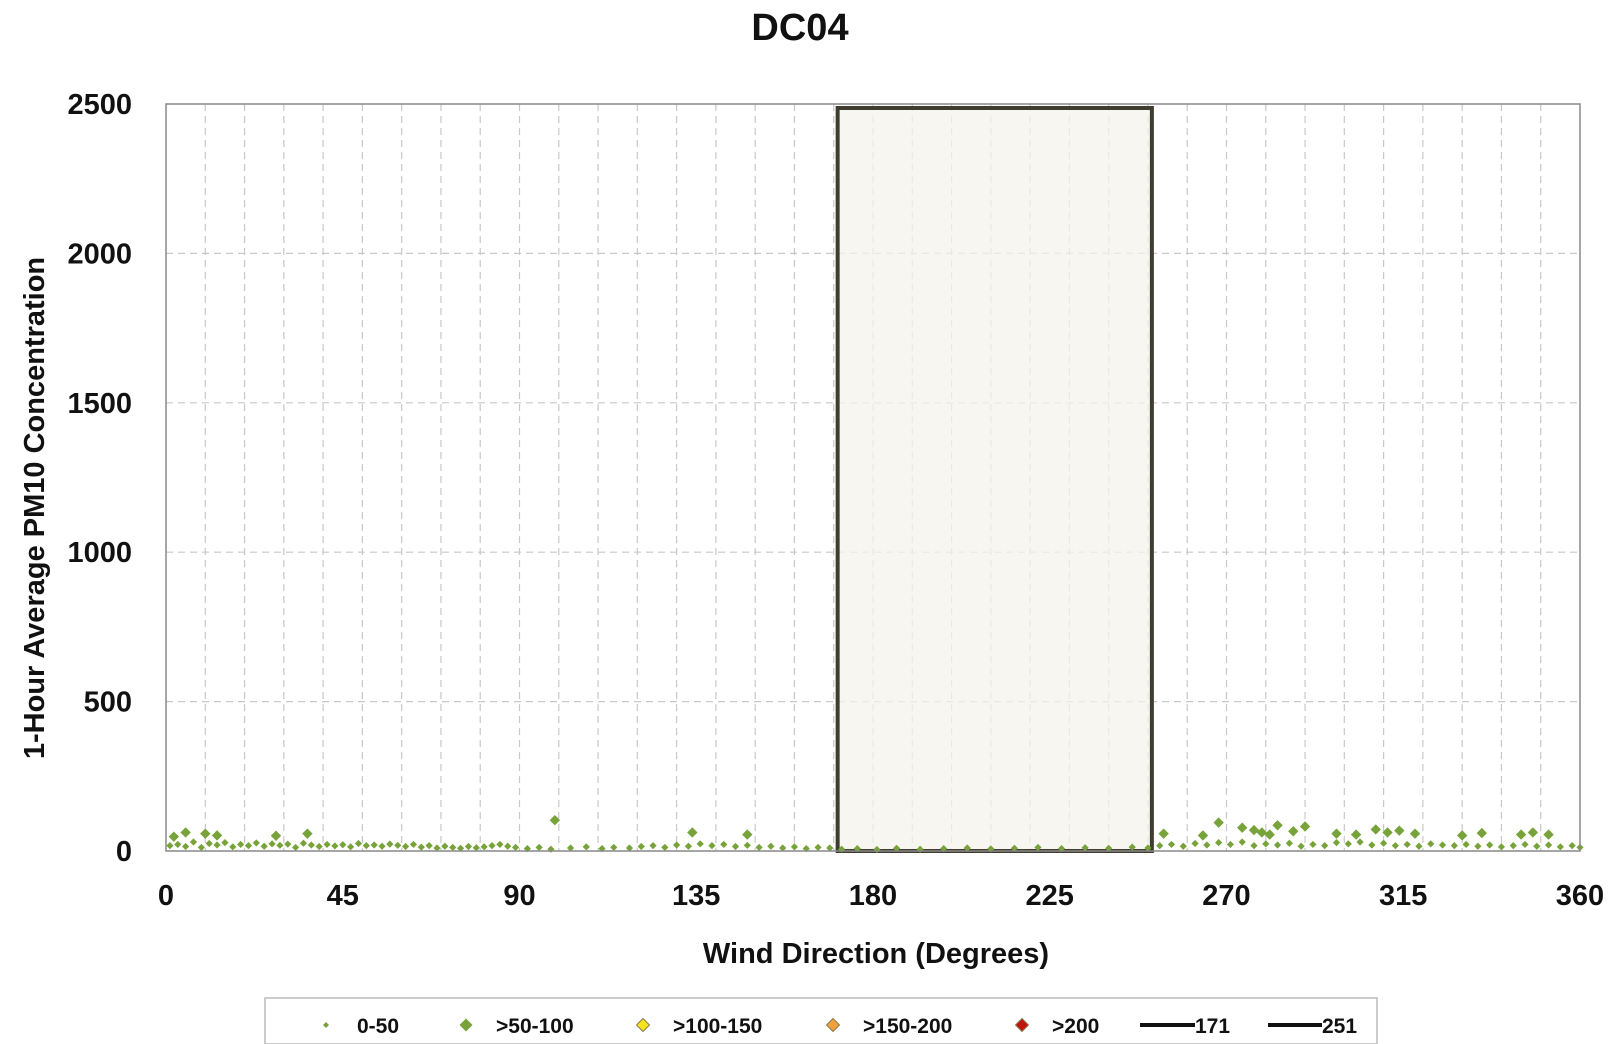  Describe the element at coordinates (698, 1026) in the screenshot. I see `legend-item: >100-150` at that location.